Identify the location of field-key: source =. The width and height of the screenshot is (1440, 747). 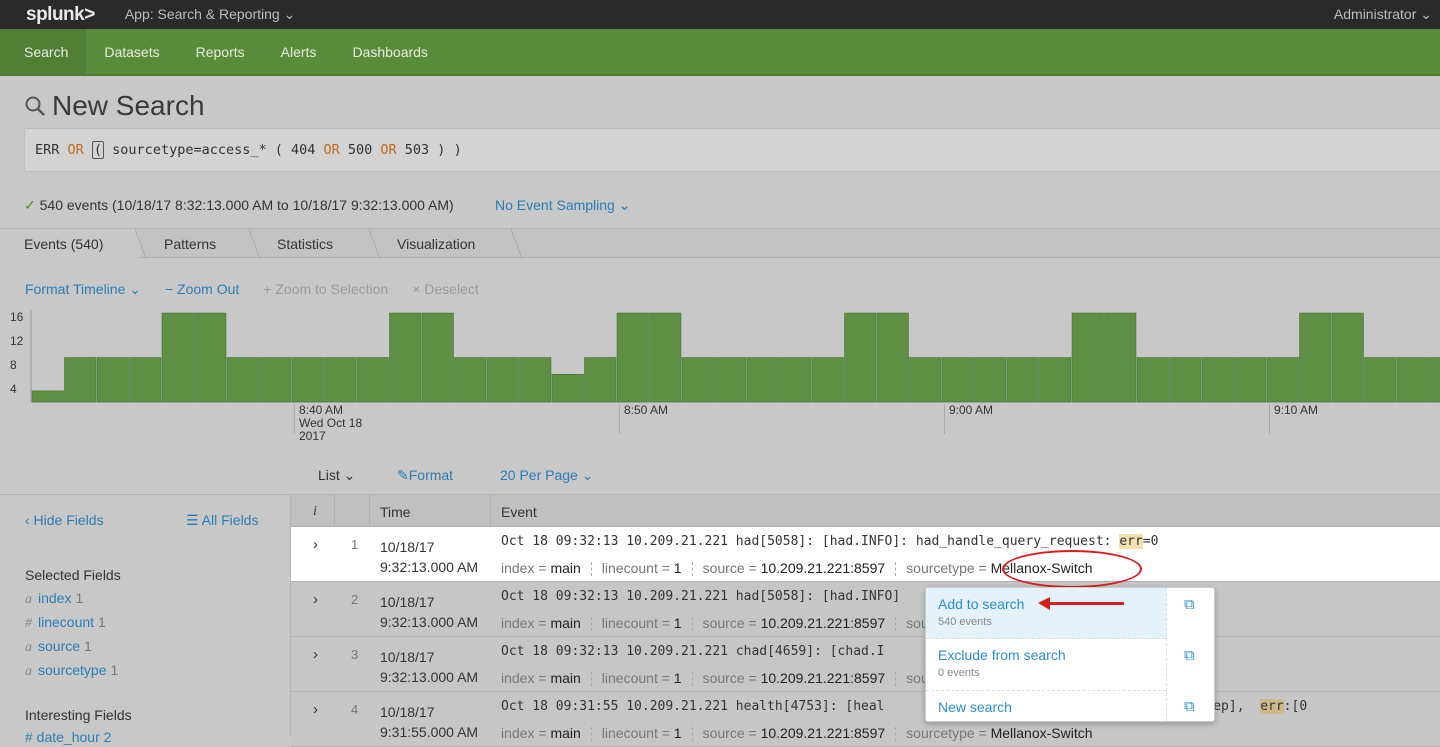
(732, 733).